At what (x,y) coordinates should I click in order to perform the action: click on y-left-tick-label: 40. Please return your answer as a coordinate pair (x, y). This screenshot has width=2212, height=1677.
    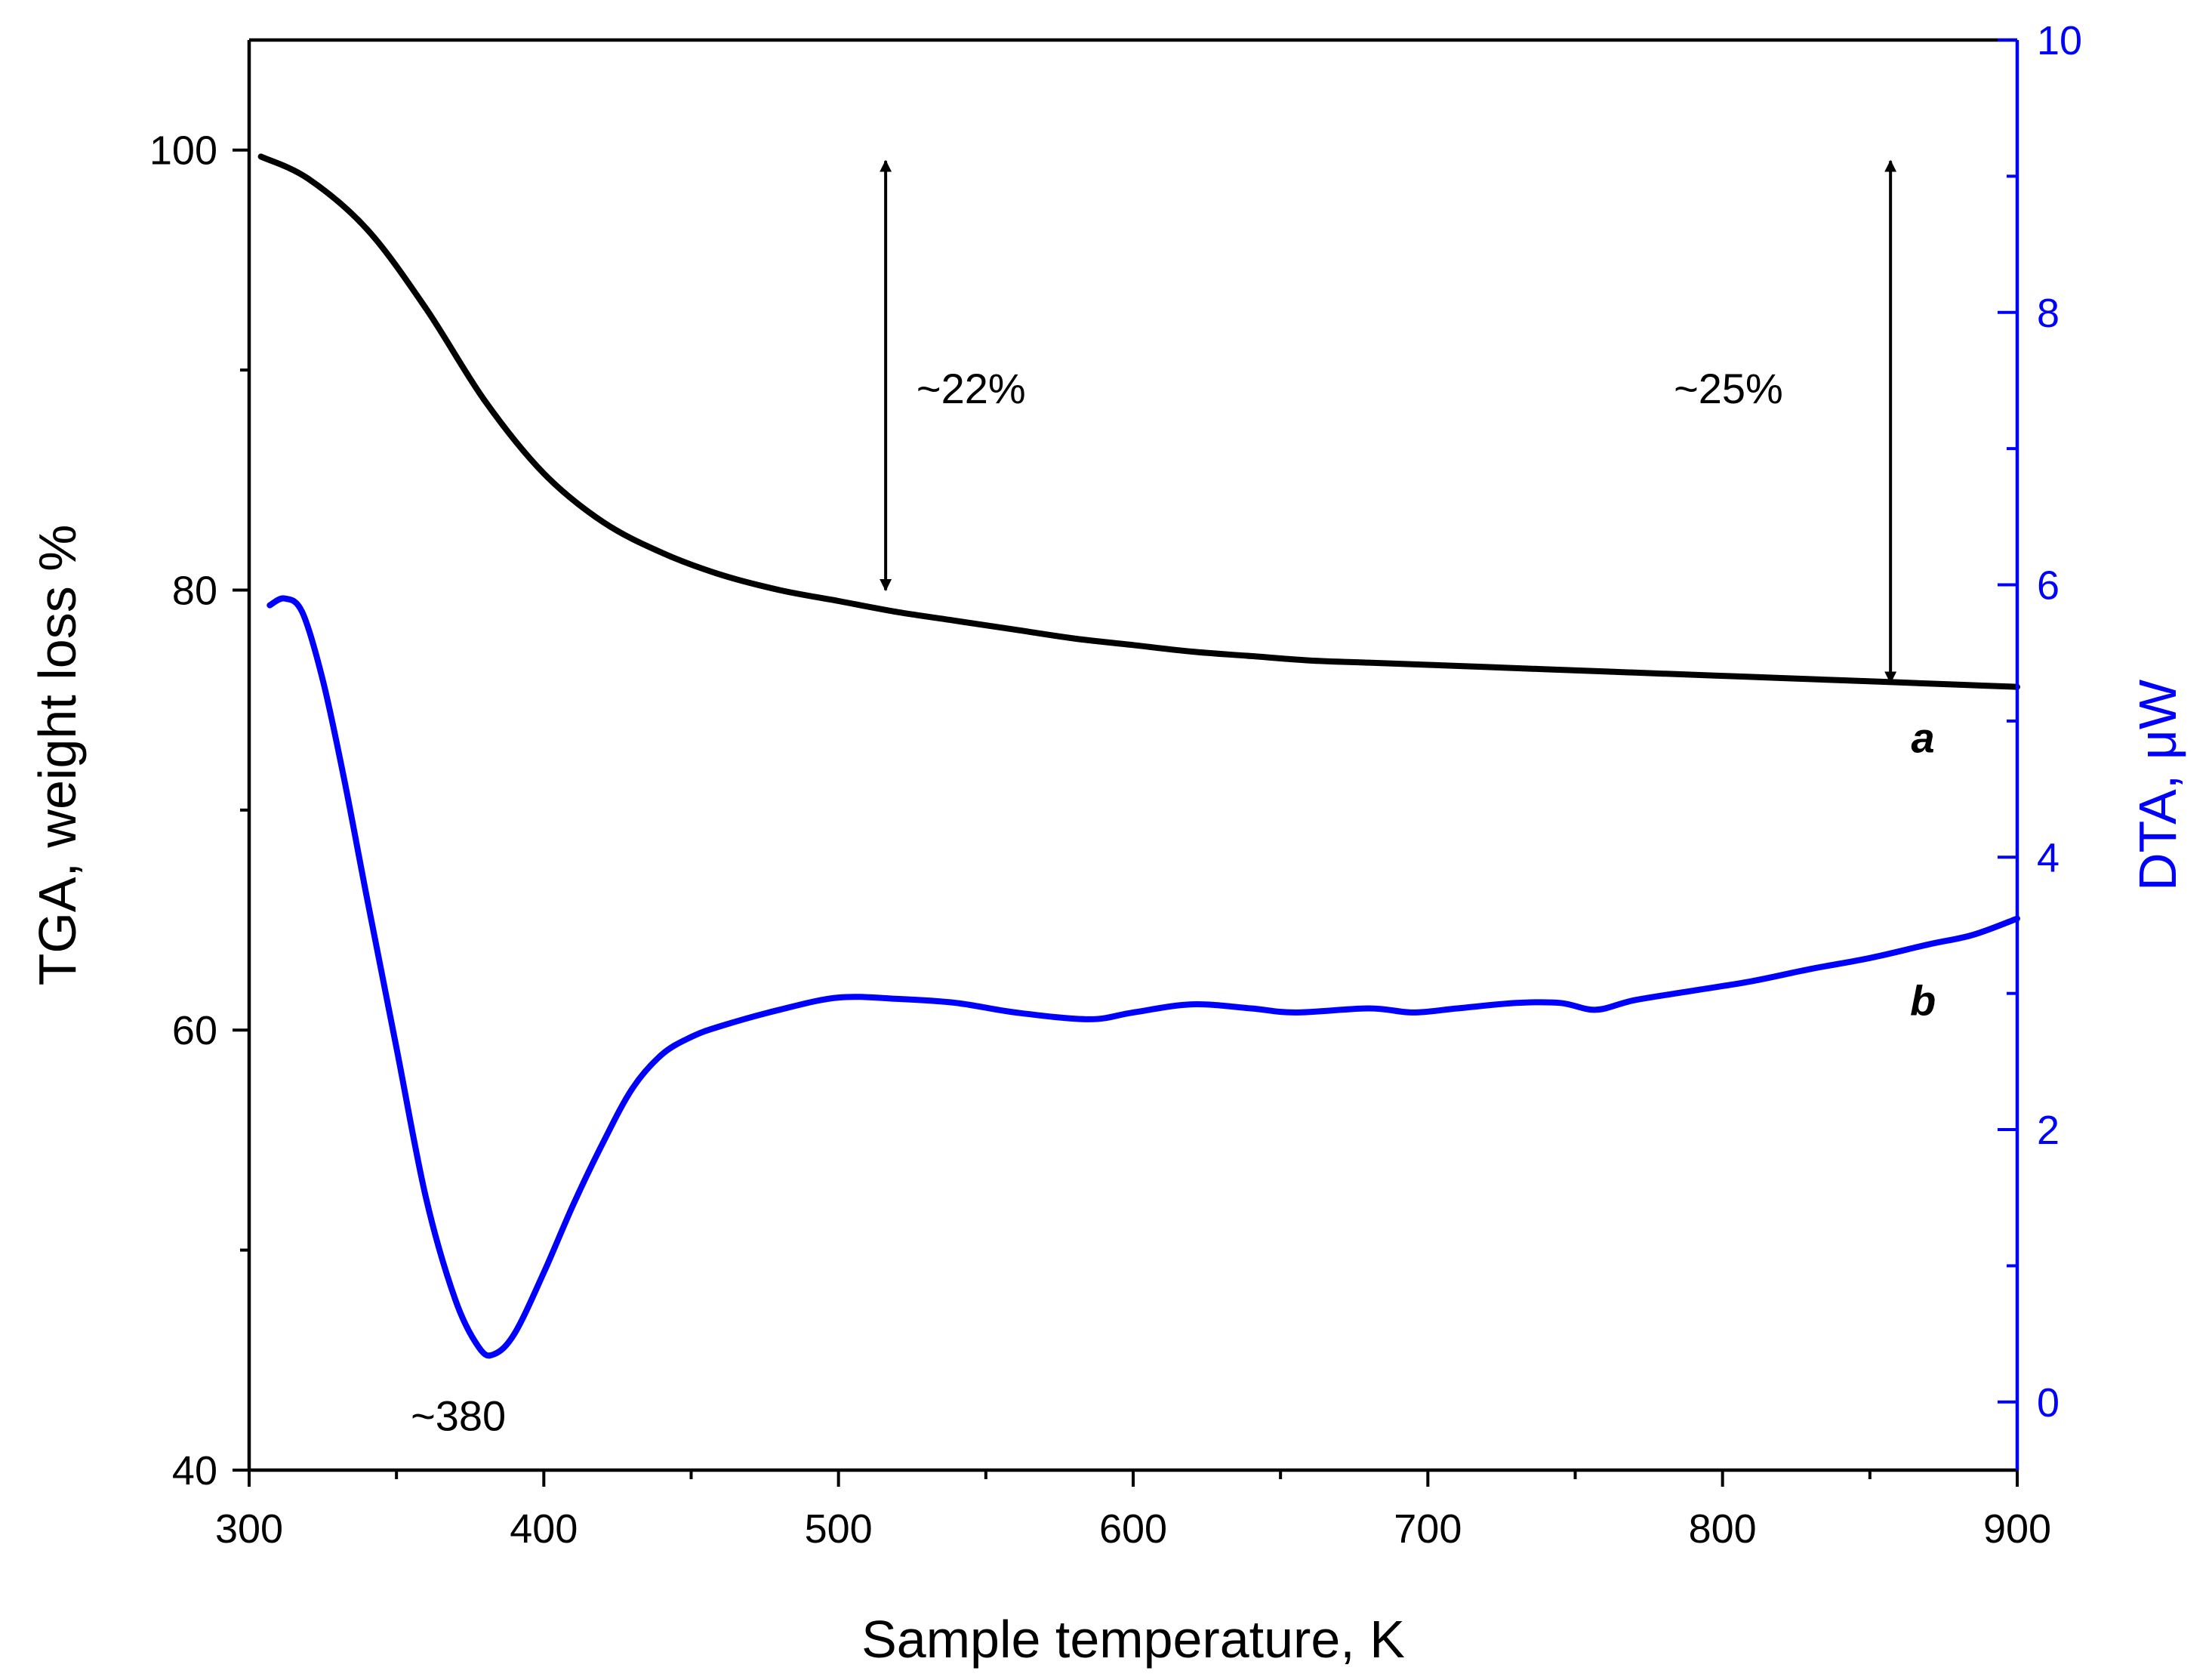
    Looking at the image, I should click on (194, 1471).